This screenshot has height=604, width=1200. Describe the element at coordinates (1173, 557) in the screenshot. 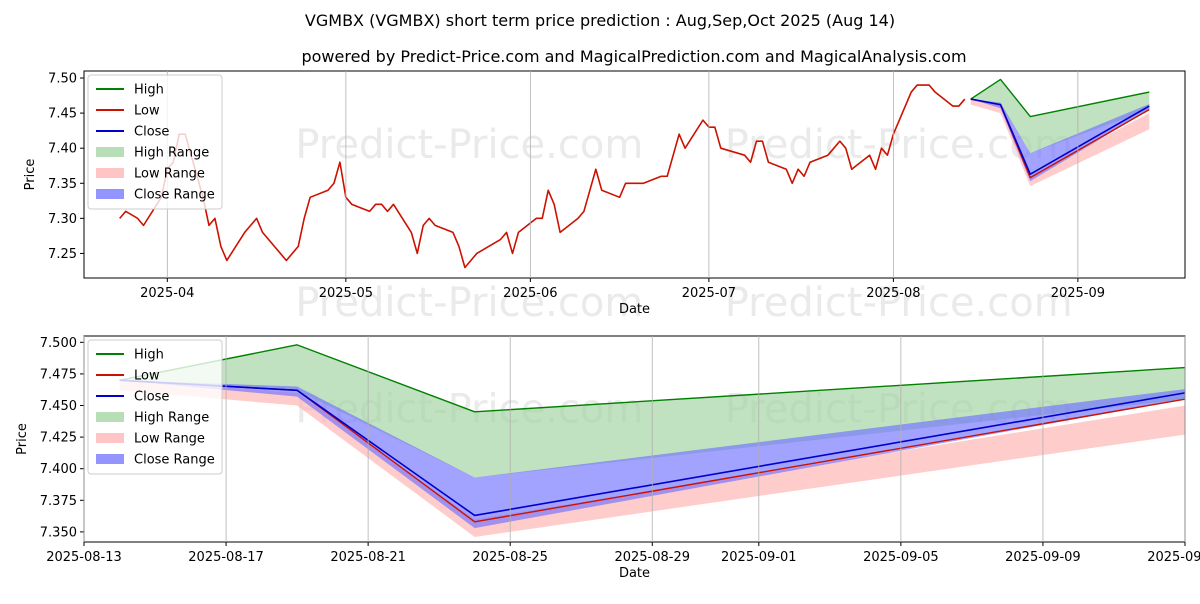

I see `x-tick-label: 2025-09-13` at that location.